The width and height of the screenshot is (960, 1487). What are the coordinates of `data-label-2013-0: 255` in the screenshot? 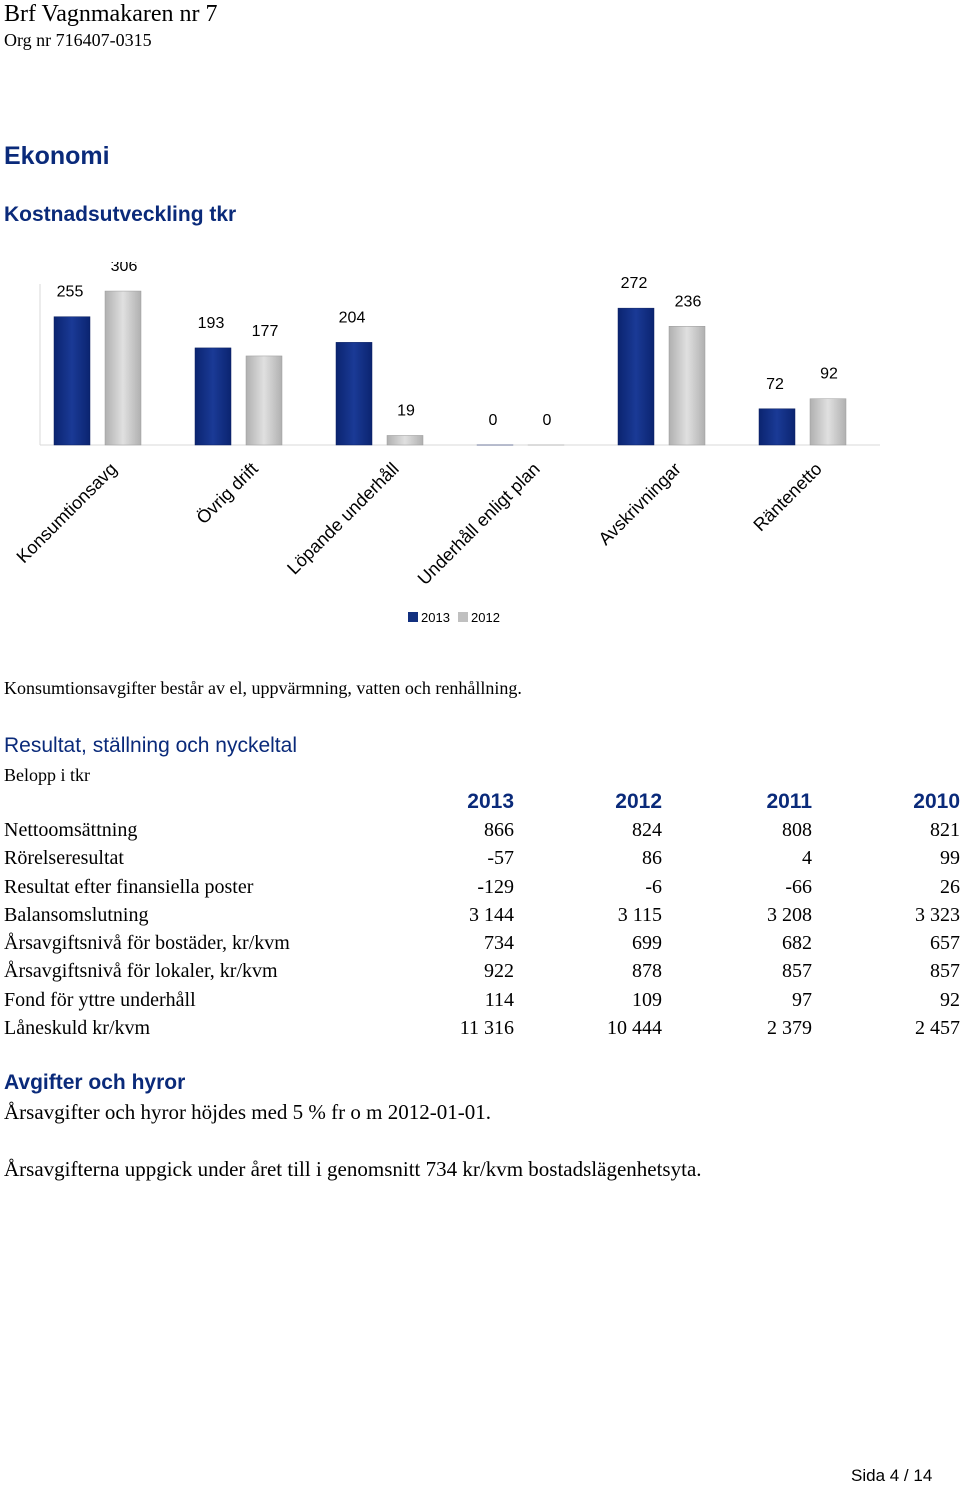 It's located at (70, 292).